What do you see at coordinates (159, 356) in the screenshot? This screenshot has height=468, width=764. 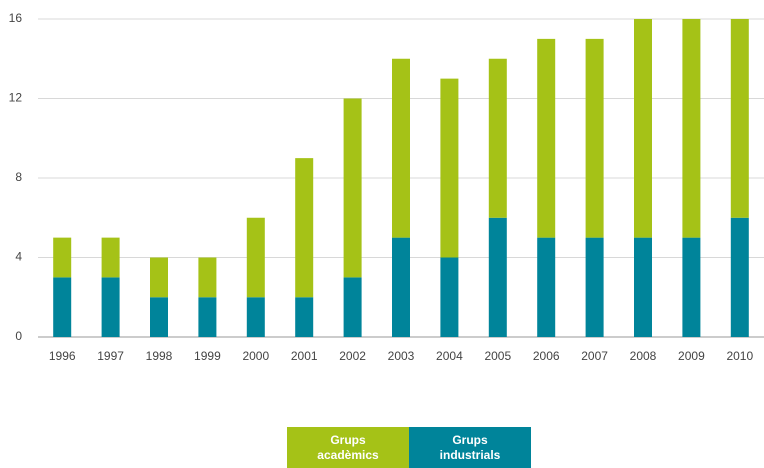 I see `x-tick-label: 1998` at bounding box center [159, 356].